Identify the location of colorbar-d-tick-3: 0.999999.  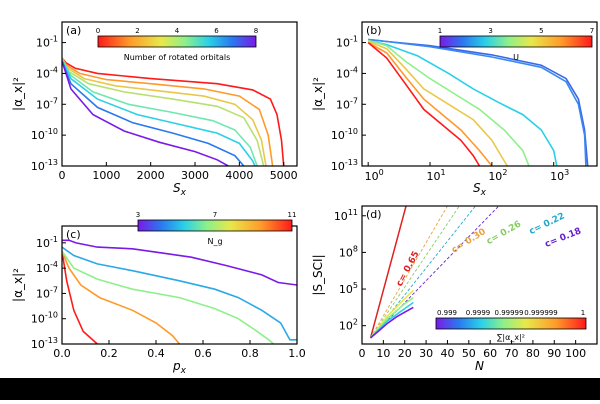
(540, 313).